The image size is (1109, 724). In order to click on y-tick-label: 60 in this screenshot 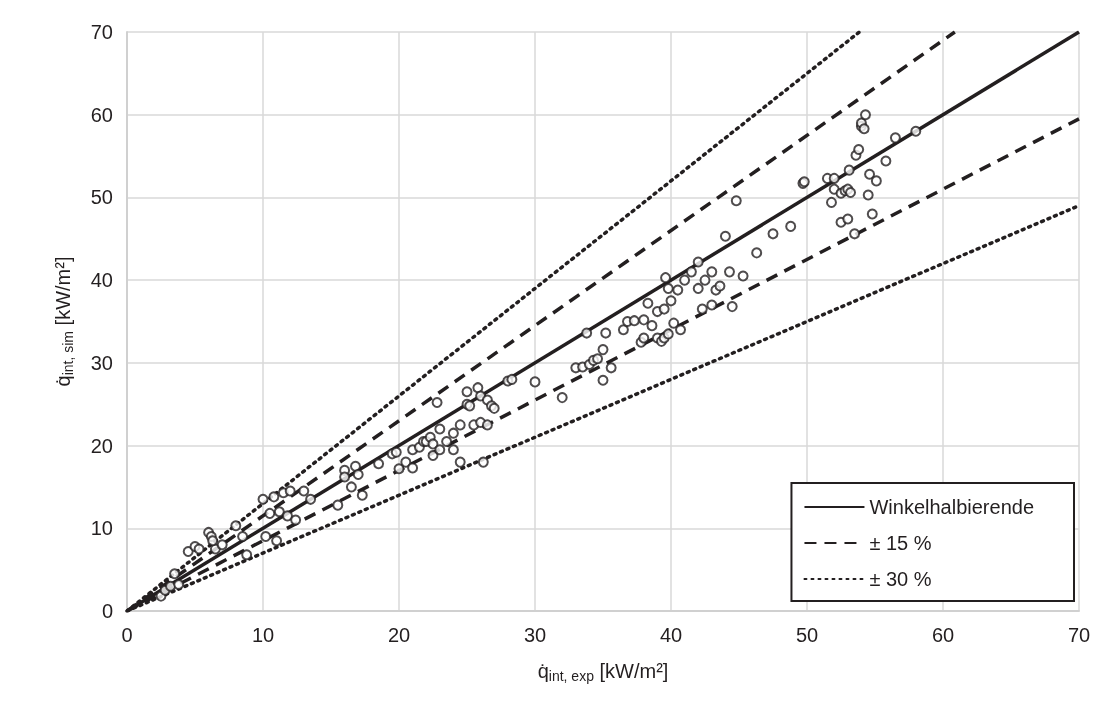, I will do `click(101, 114)`.